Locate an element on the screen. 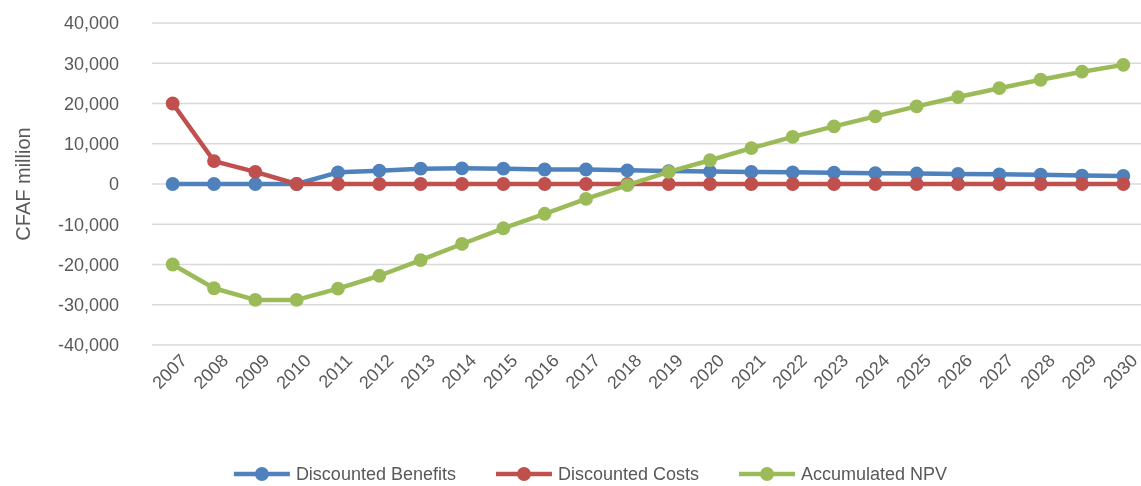 The height and width of the screenshot is (486, 1141). y-tick-label: 40,000 is located at coordinates (91, 23).